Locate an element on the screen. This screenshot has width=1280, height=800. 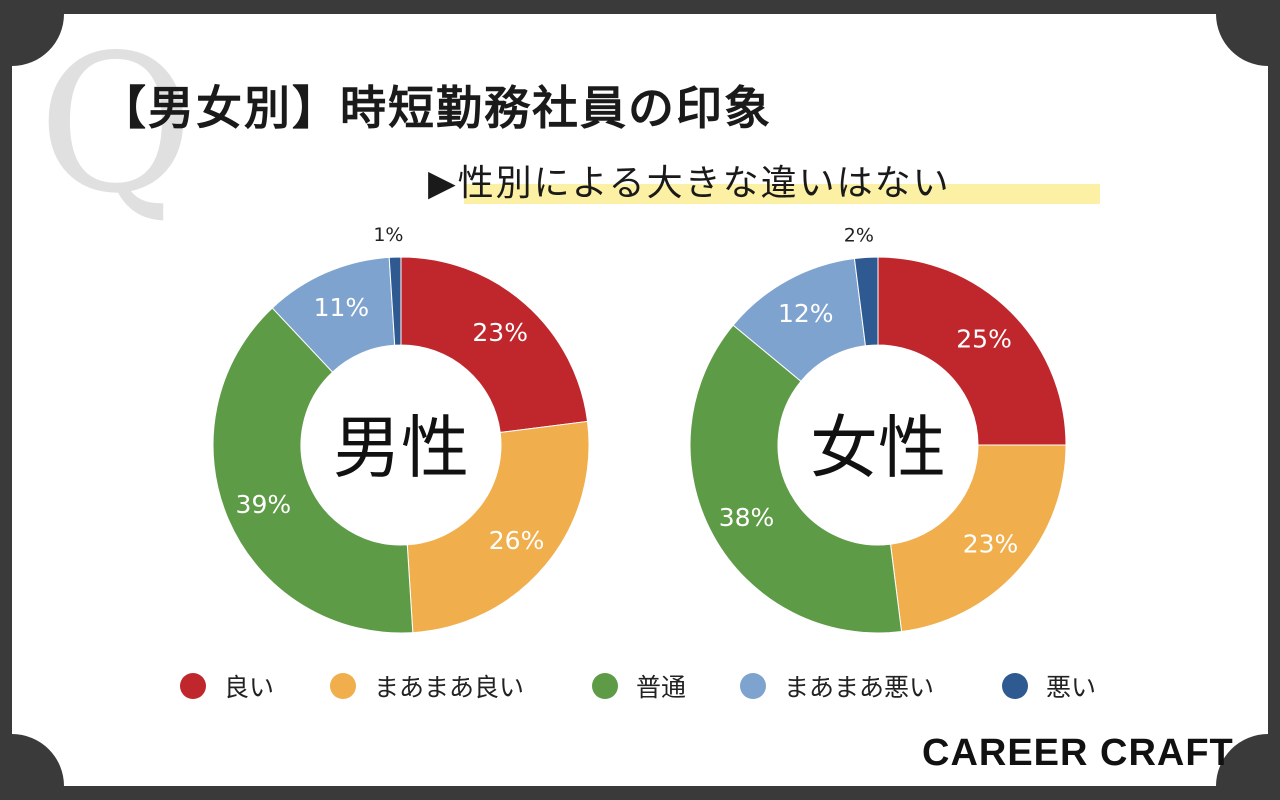
legend-label-2: 普通 is located at coordinates (661, 687).